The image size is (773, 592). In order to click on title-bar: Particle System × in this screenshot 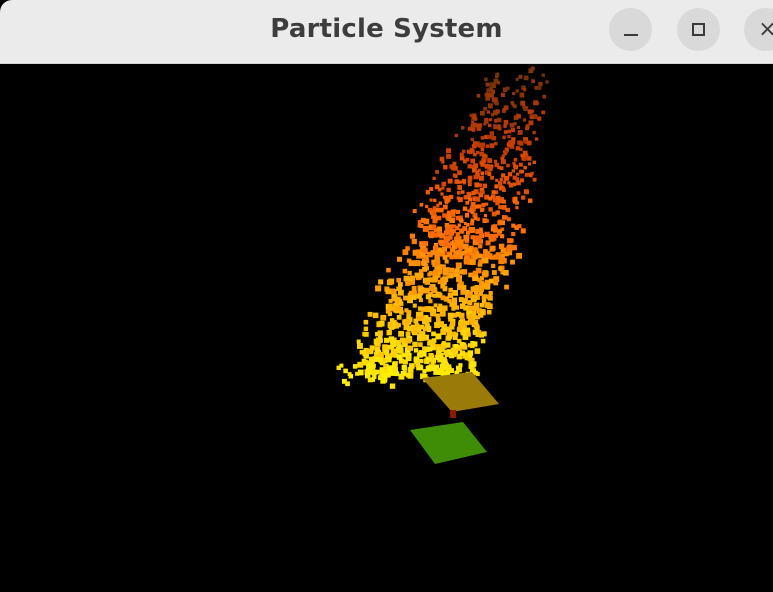, I will do `click(386, 32)`.